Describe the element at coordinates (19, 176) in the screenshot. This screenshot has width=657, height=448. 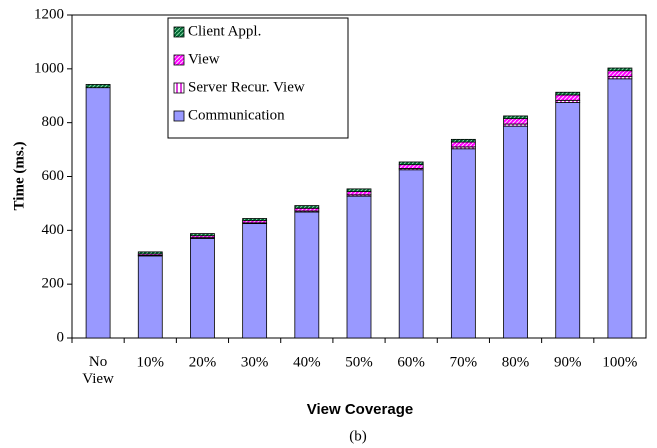
I see `y-axis-title: Time (ms.)` at that location.